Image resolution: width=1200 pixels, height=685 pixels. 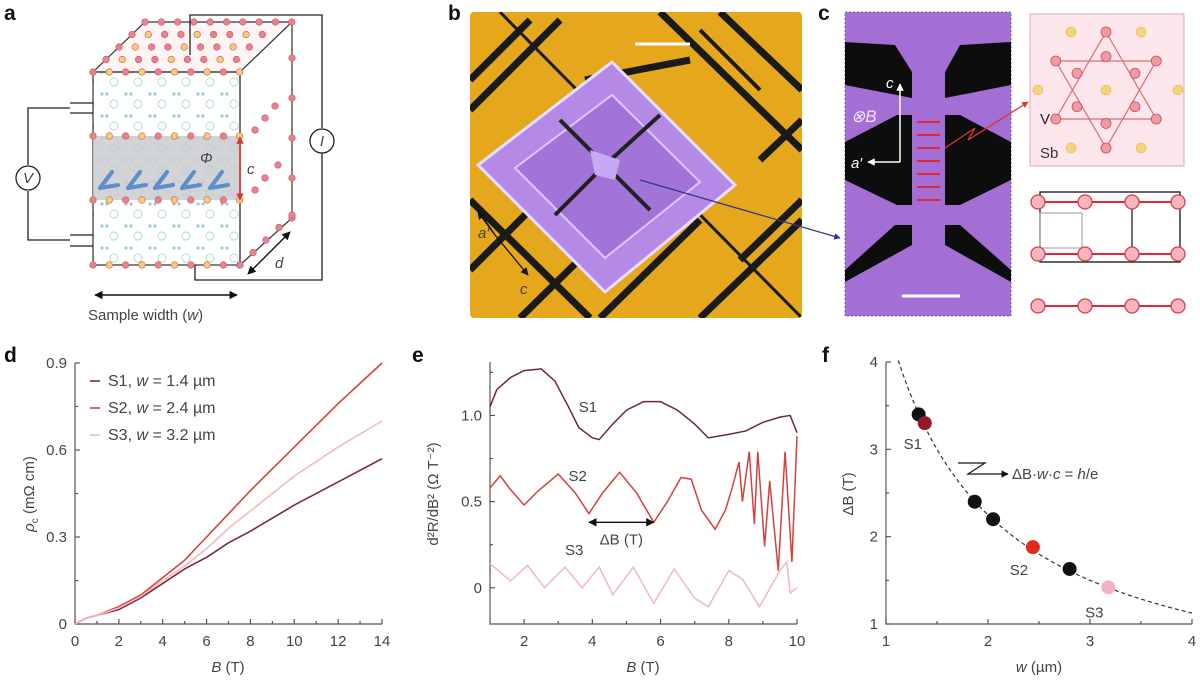 What do you see at coordinates (1032, 547) in the screenshot?
I see `data-point-s2` at bounding box center [1032, 547].